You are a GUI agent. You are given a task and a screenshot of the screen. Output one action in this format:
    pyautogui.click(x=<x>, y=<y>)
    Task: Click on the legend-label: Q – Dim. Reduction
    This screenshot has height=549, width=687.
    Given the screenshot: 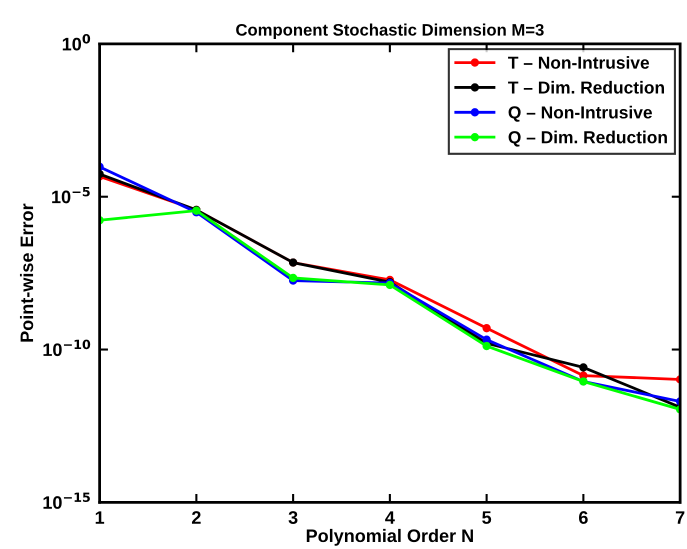 What is the action you would take?
    pyautogui.click(x=587, y=138)
    